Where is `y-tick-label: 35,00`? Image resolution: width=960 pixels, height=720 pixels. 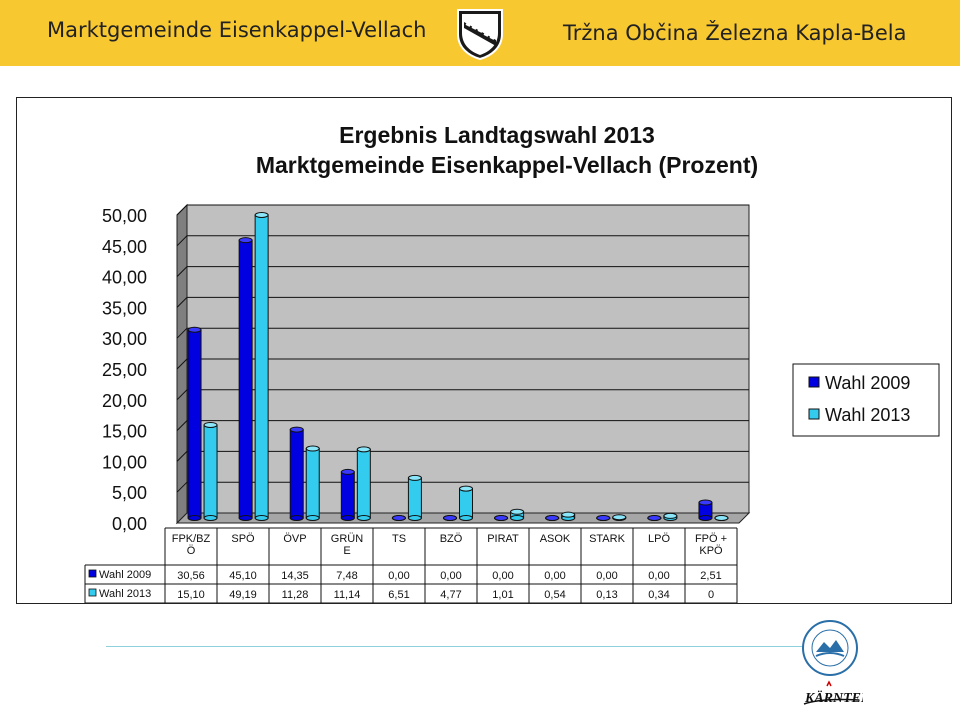 y-tick-label: 35,00 is located at coordinates (124, 308).